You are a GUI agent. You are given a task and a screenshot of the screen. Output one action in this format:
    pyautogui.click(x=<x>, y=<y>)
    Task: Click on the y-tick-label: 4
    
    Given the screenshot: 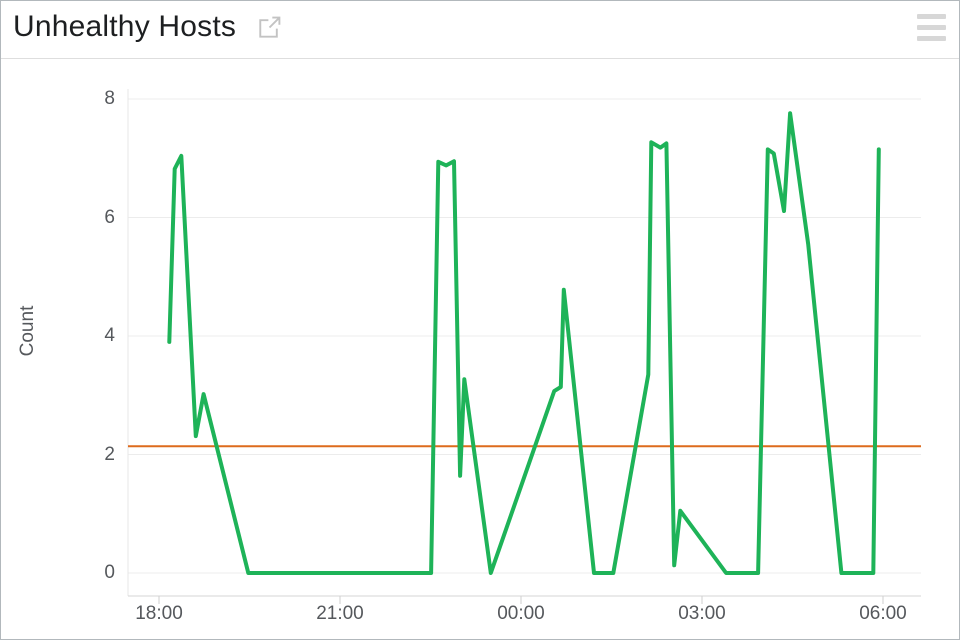 What is the action you would take?
    pyautogui.click(x=109, y=335)
    